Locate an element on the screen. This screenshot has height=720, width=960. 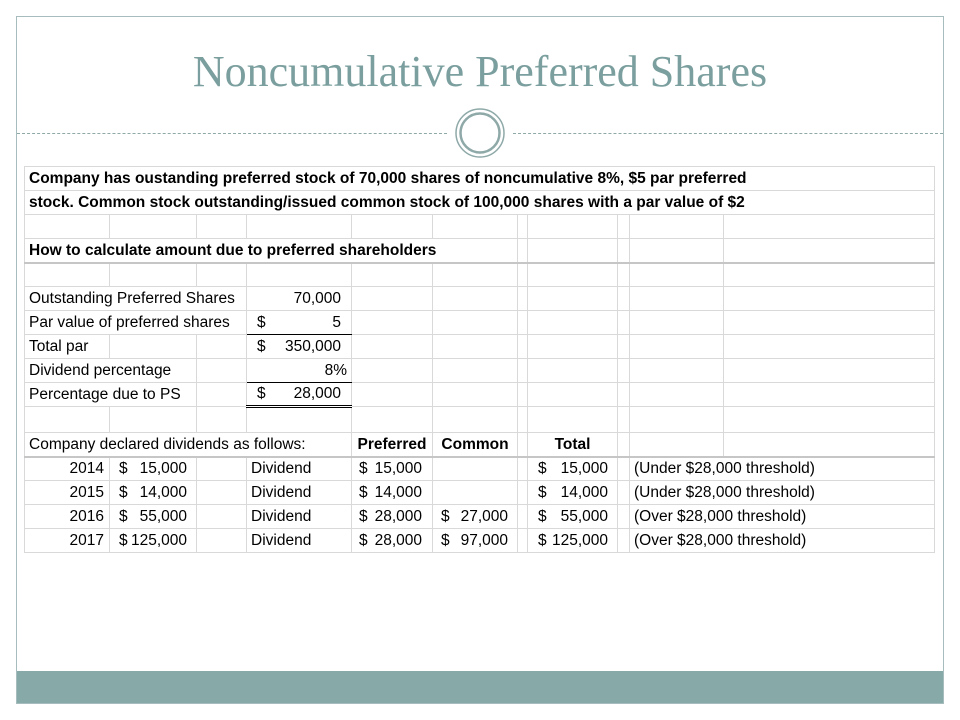
amount: 97,000 is located at coordinates (484, 540).